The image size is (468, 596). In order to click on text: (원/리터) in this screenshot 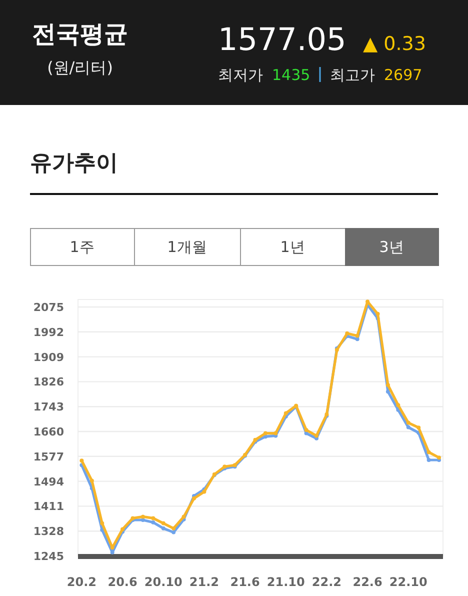, I will do `click(80, 67)`.